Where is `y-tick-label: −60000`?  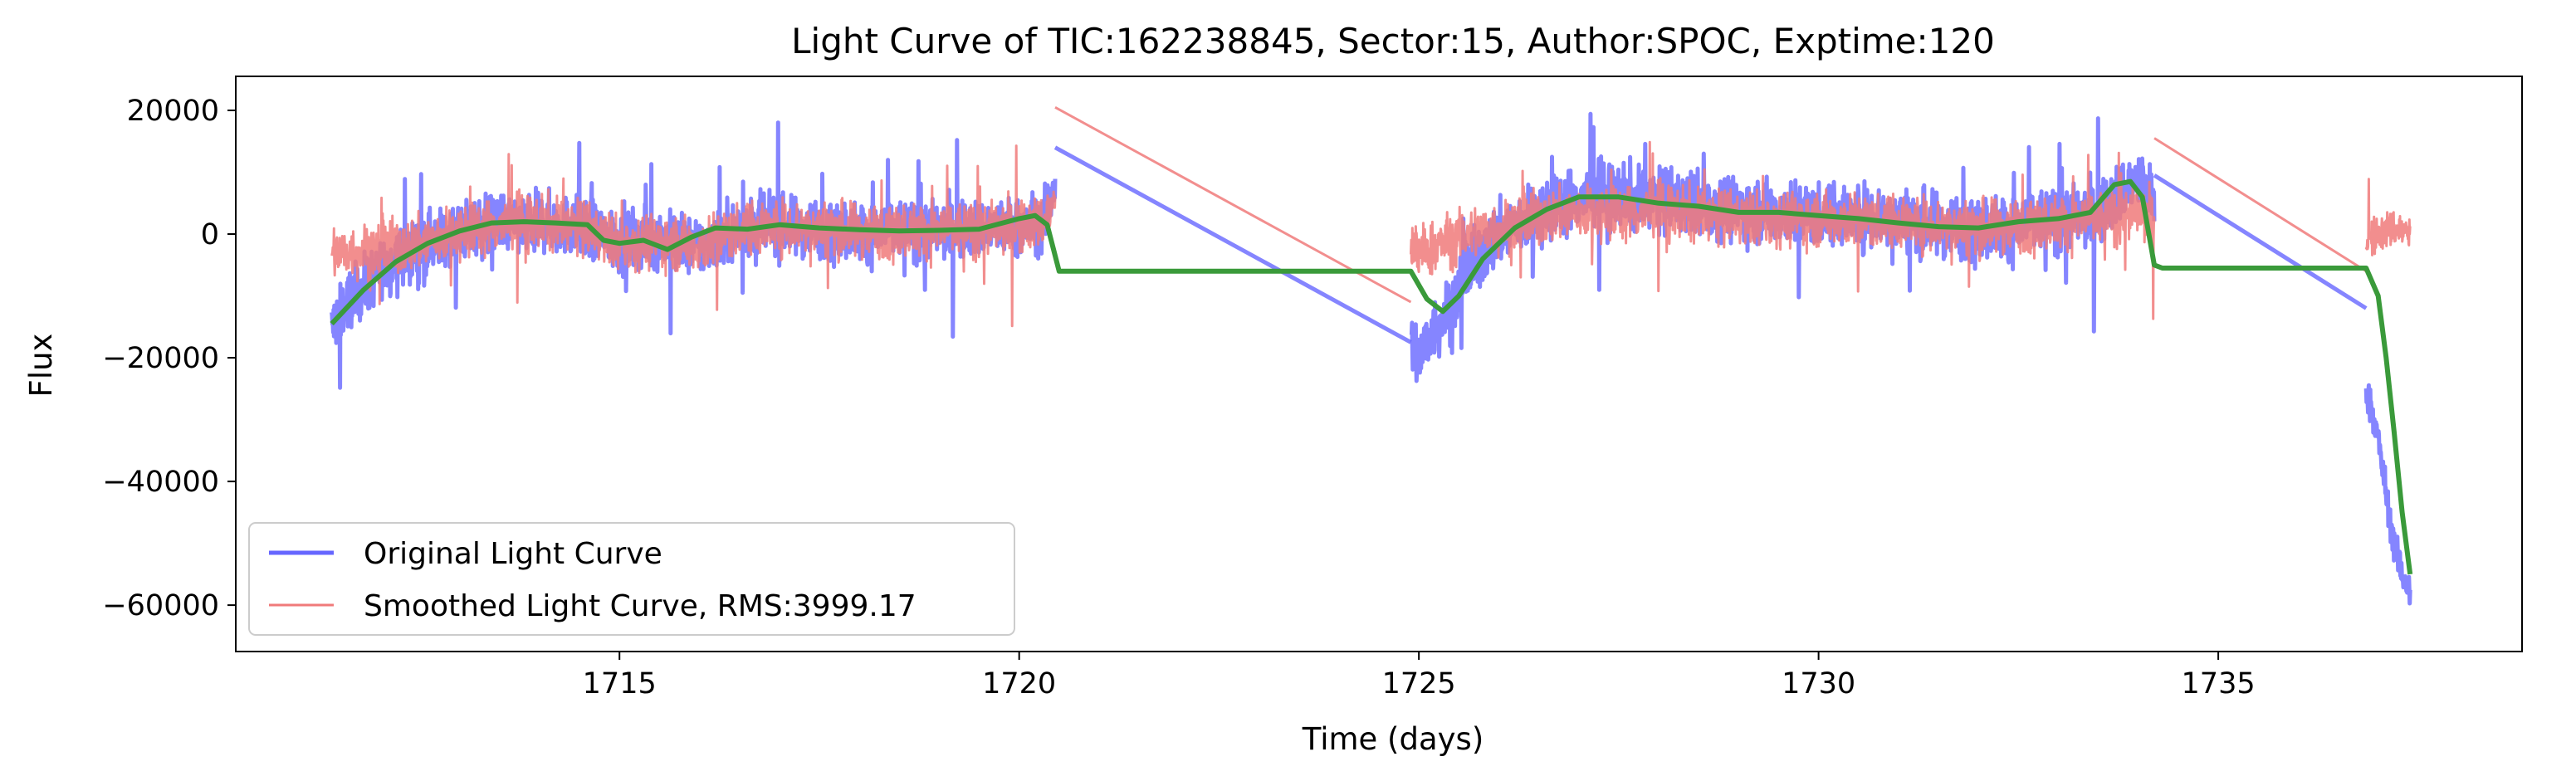
y-tick-label: −60000 is located at coordinates (160, 605).